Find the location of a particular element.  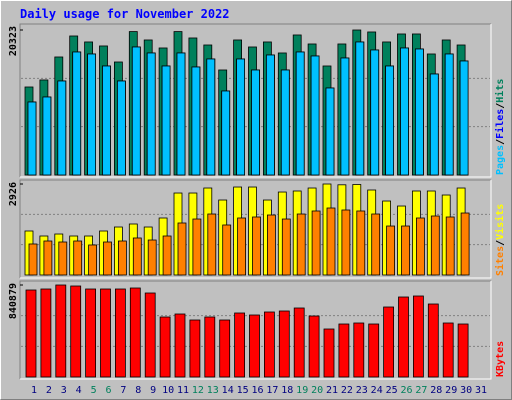

x-tick-label: 26 is located at coordinates (406, 390).